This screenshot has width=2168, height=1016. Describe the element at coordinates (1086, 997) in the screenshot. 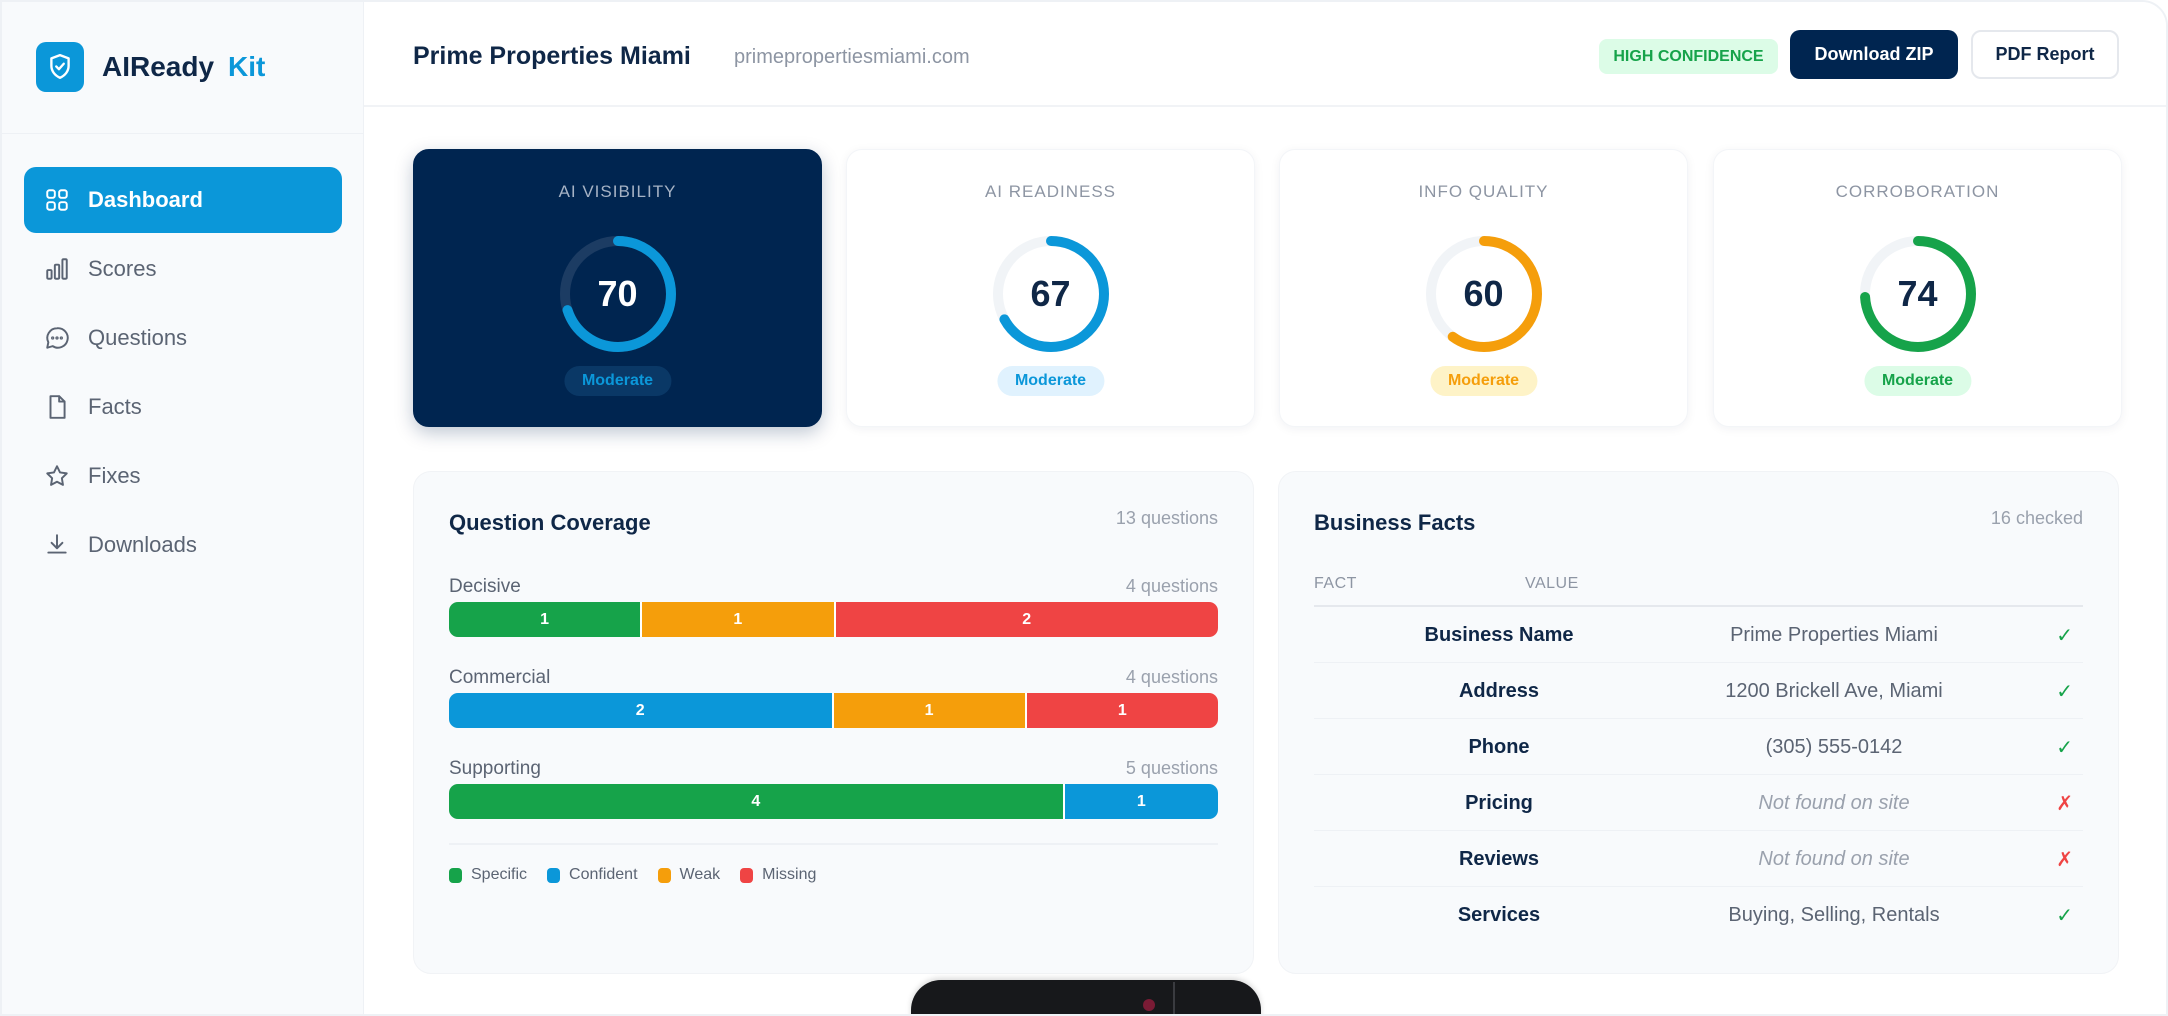

I see `floating-toolbar` at that location.